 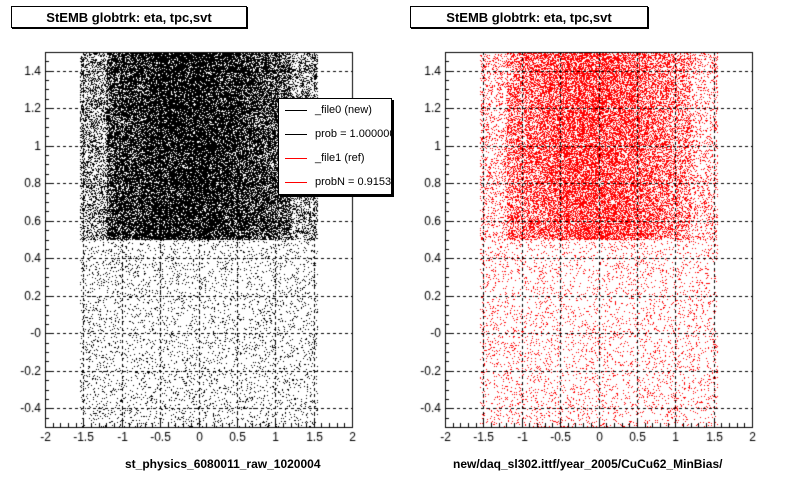 What do you see at coordinates (340, 158) in the screenshot?
I see `legend-label: _file1 (ref)` at bounding box center [340, 158].